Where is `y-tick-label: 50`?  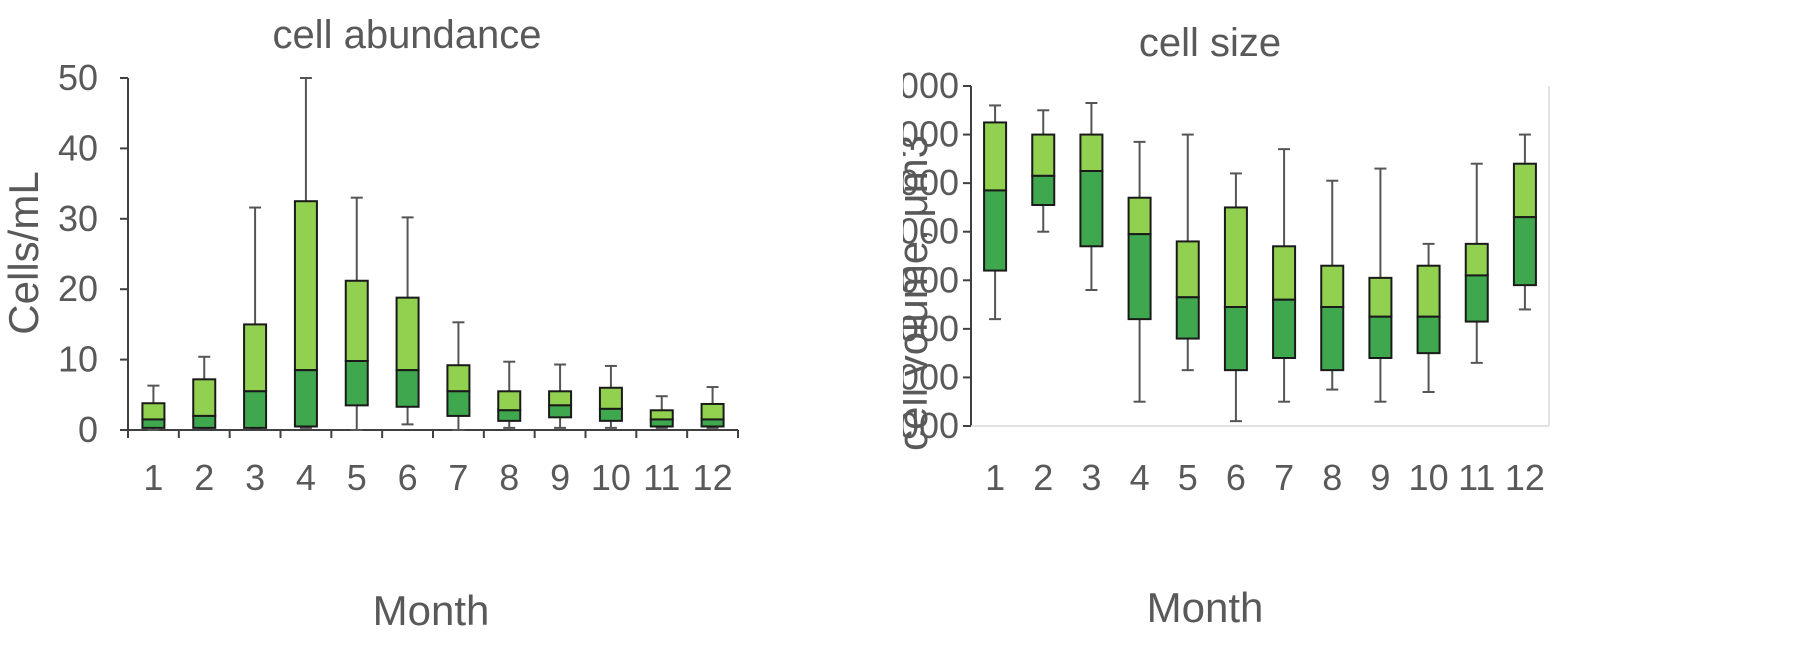 y-tick-label: 50 is located at coordinates (78, 77).